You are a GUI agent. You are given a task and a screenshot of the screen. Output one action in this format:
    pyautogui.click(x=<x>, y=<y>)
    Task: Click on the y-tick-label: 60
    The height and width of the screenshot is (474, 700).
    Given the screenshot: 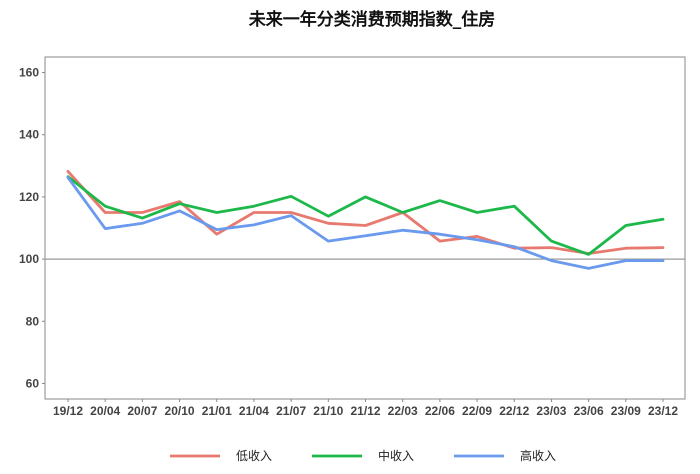 What is the action you would take?
    pyautogui.click(x=33, y=383)
    